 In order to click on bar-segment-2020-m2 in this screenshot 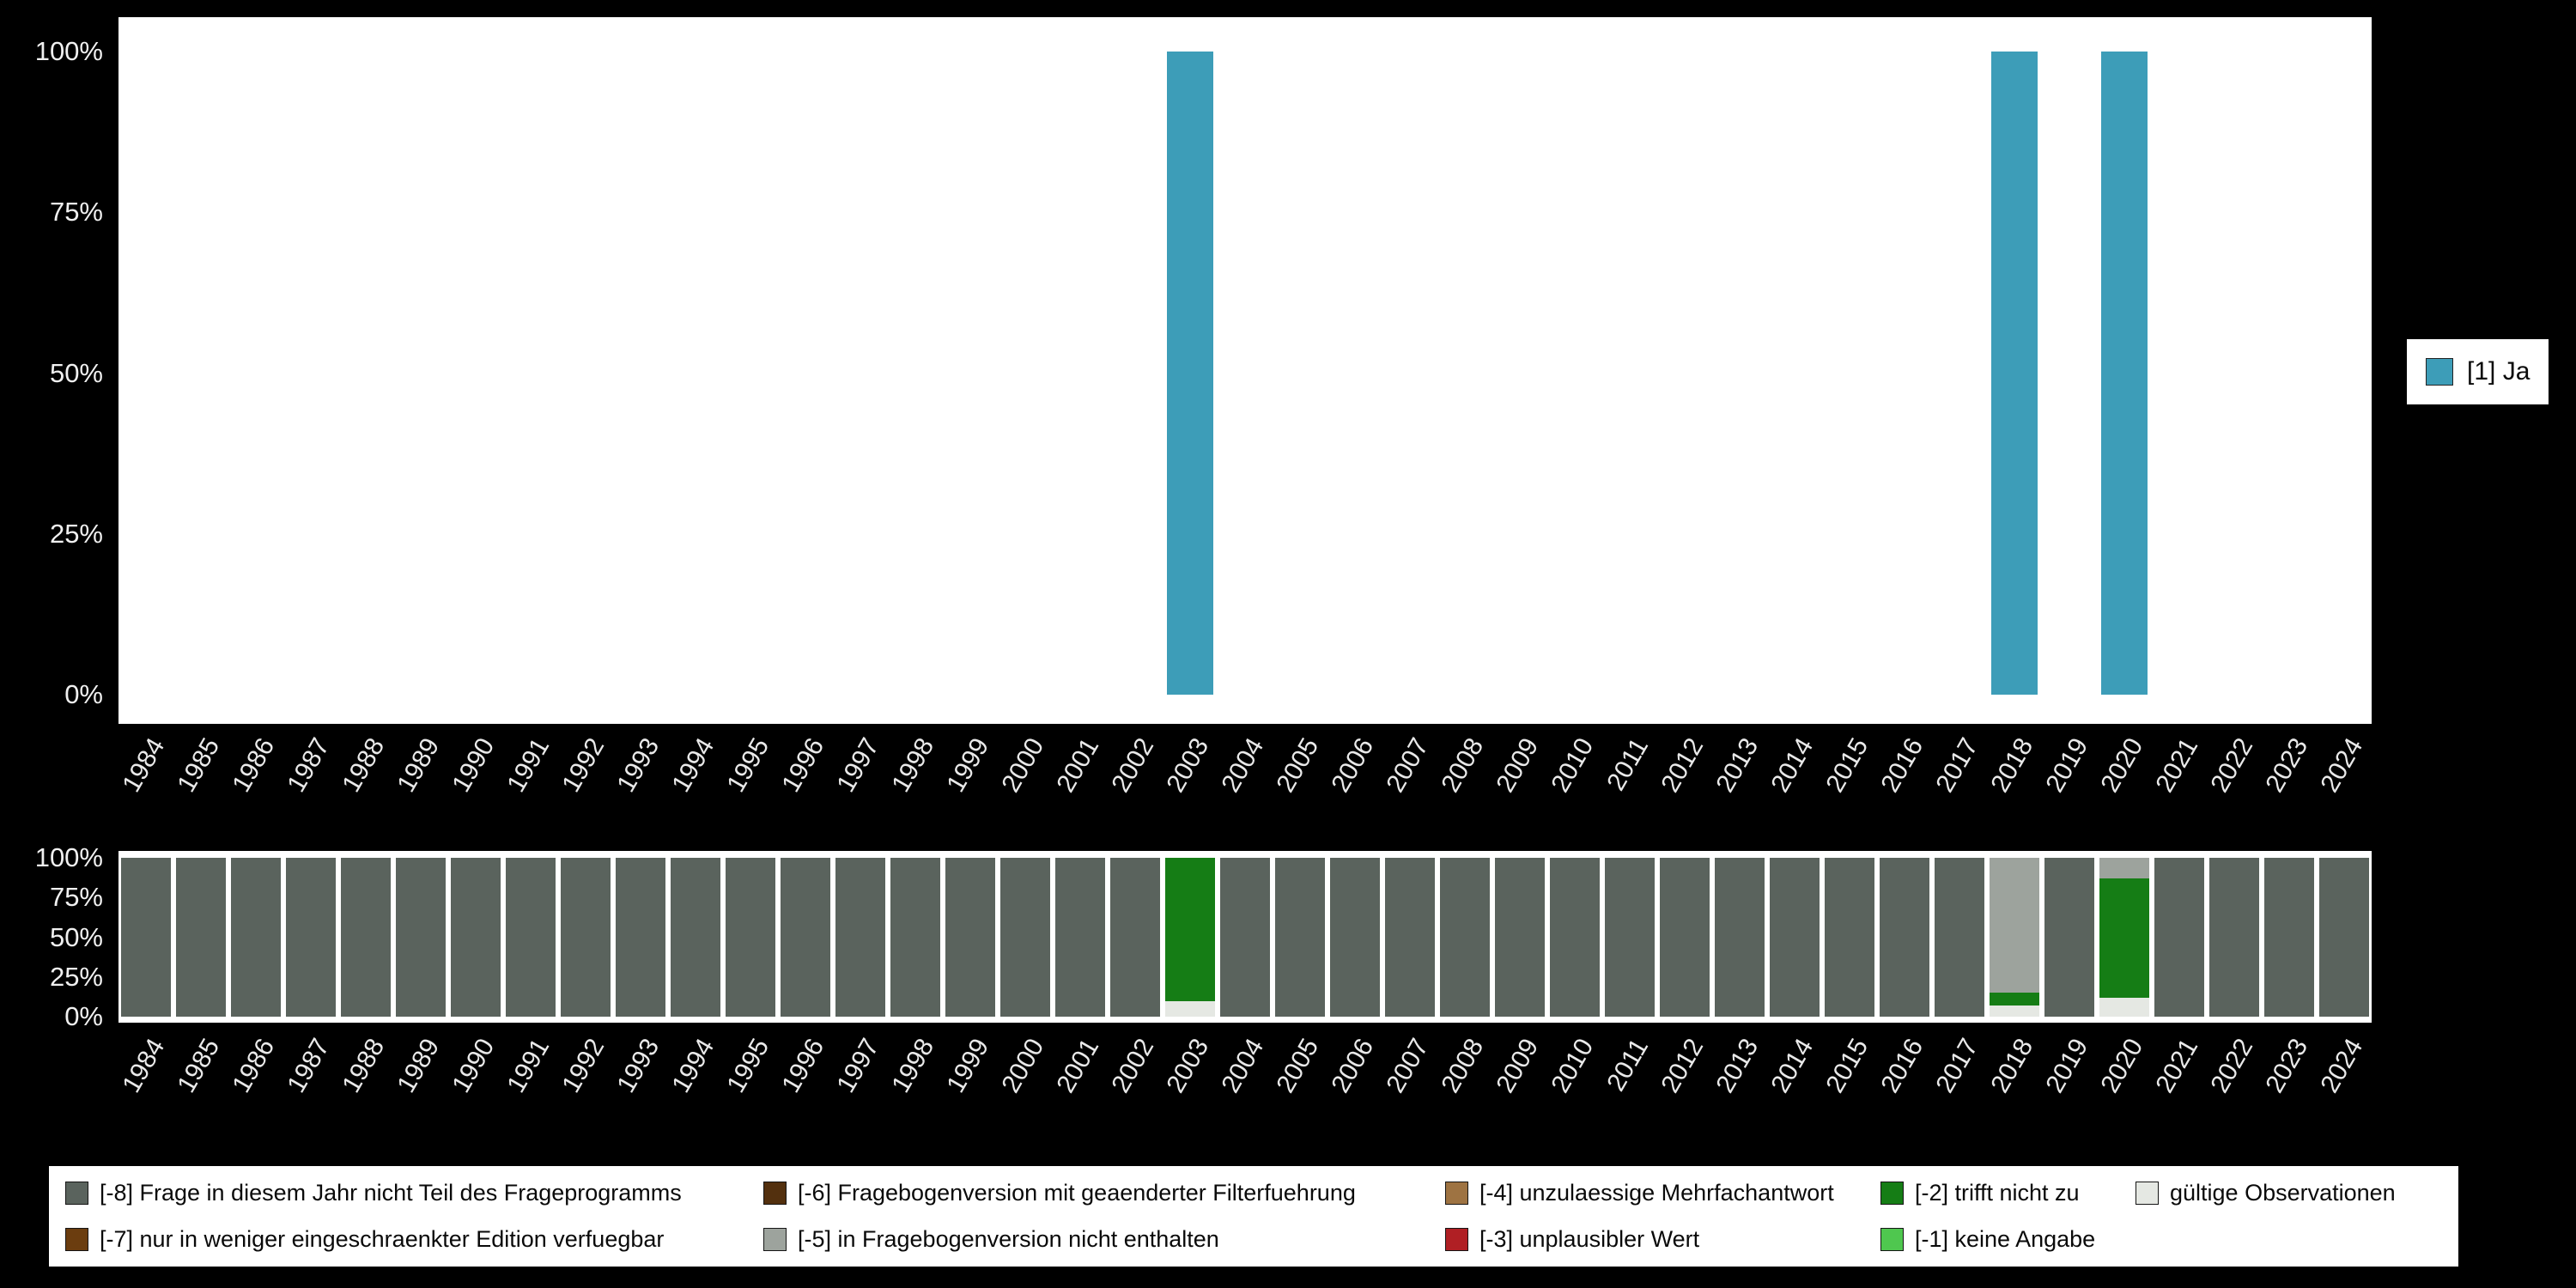, I will do `click(2124, 938)`.